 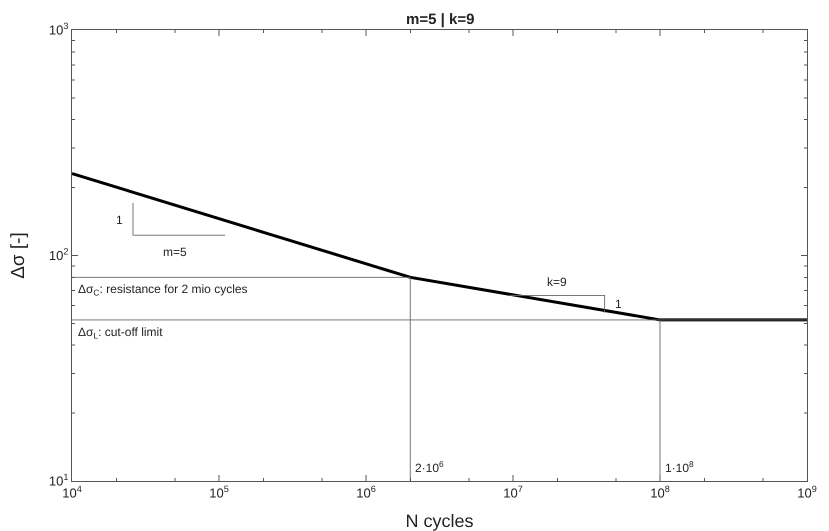 I want to click on annotation: Δσ$_{C}$: resistance for 2 mio cycles, so click(x=163, y=290).